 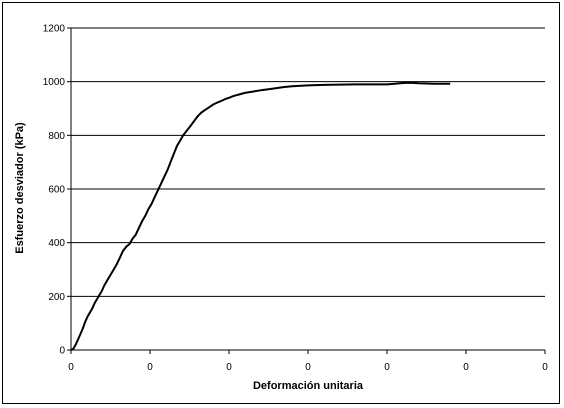 What do you see at coordinates (20, 188) in the screenshot?
I see `y-axis-title: Esfuerzo desviador (kPa)` at bounding box center [20, 188].